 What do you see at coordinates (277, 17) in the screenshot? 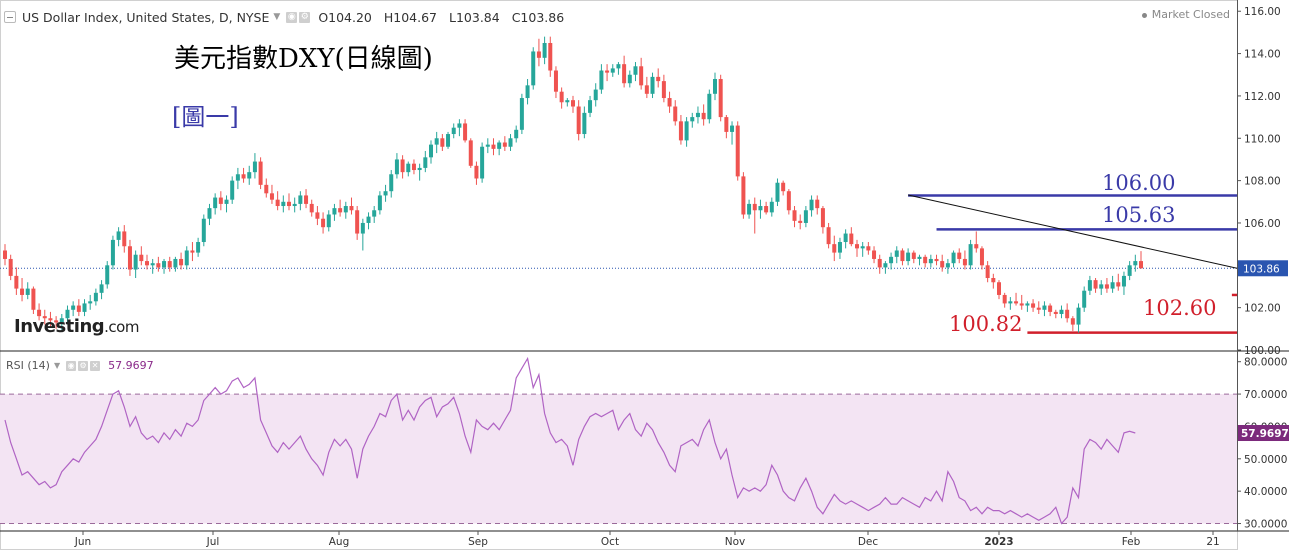
I see `chevron-down-icon: ▼` at bounding box center [277, 17].